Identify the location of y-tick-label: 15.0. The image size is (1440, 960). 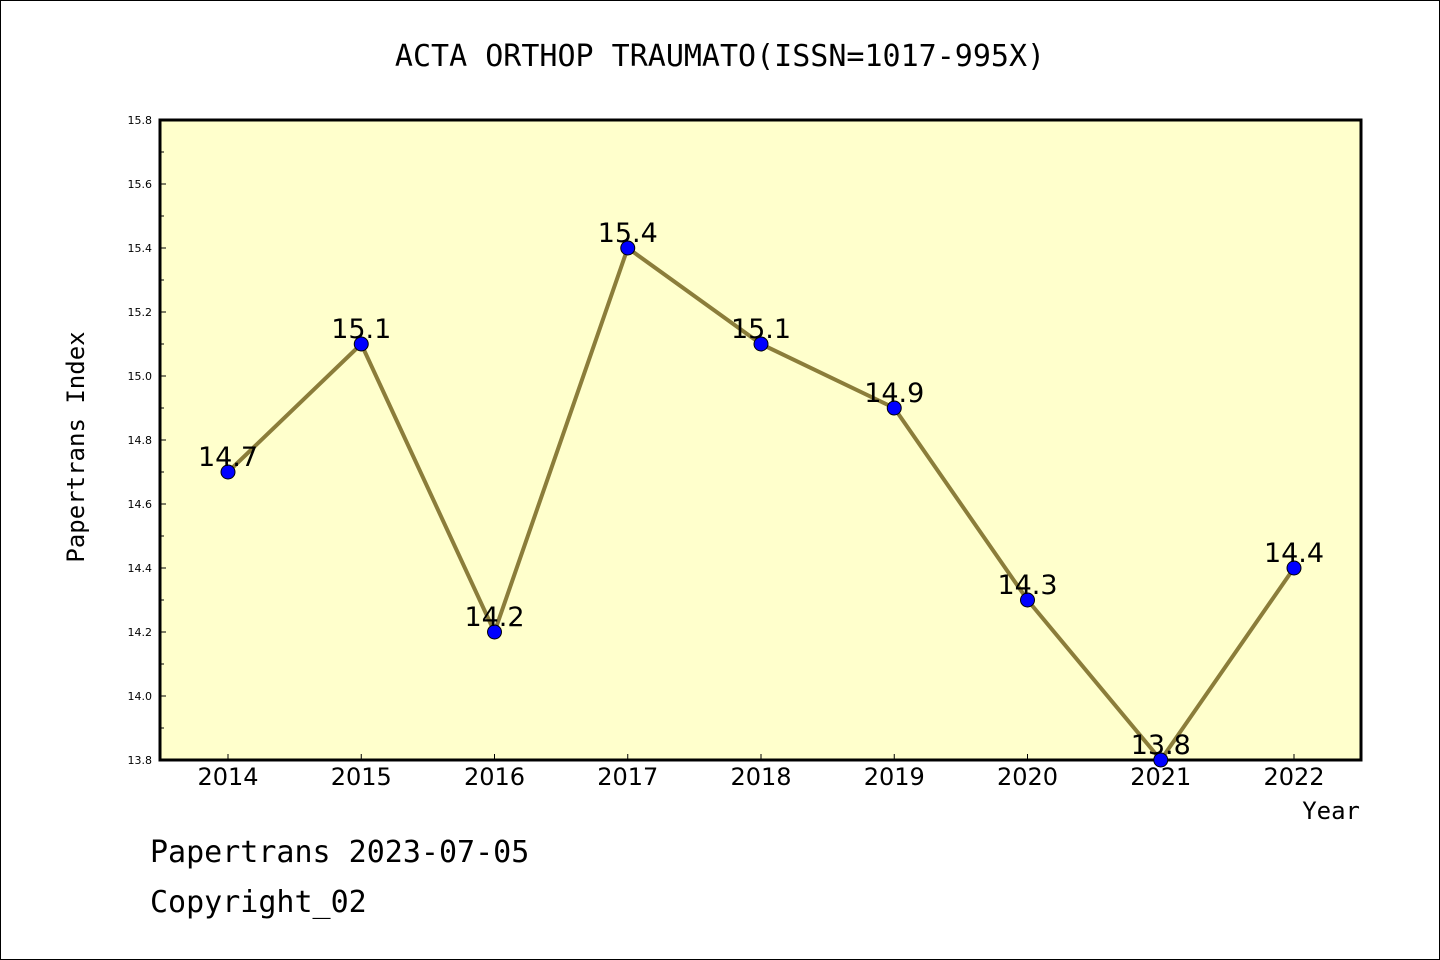
(140, 376).